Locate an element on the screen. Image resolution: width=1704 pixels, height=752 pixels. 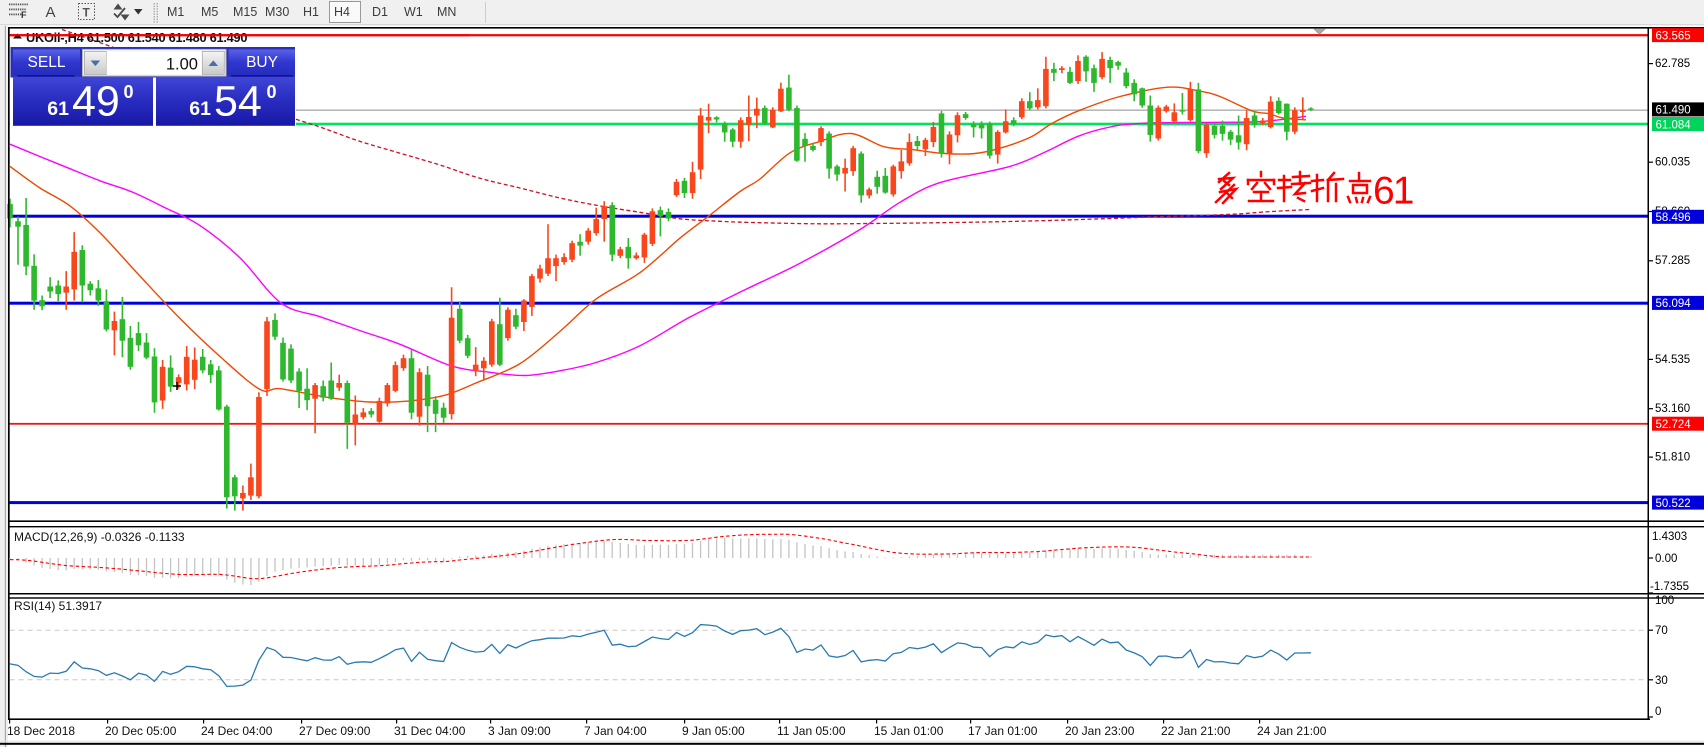
svg-text: 20 Jan 23:00 is located at coordinates (1100, 731).